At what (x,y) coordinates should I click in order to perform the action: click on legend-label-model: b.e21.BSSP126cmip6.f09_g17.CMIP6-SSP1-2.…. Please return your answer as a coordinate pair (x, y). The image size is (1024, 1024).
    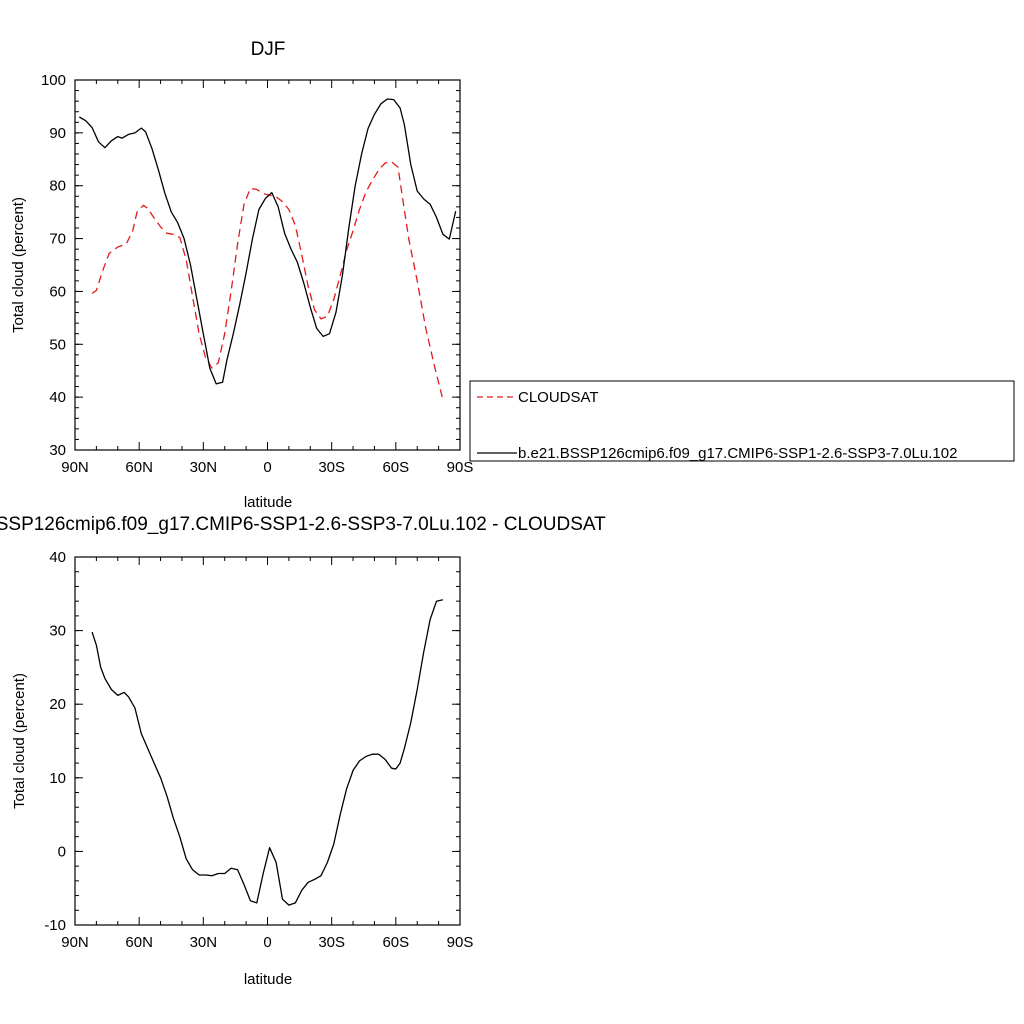
    Looking at the image, I should click on (737, 453).